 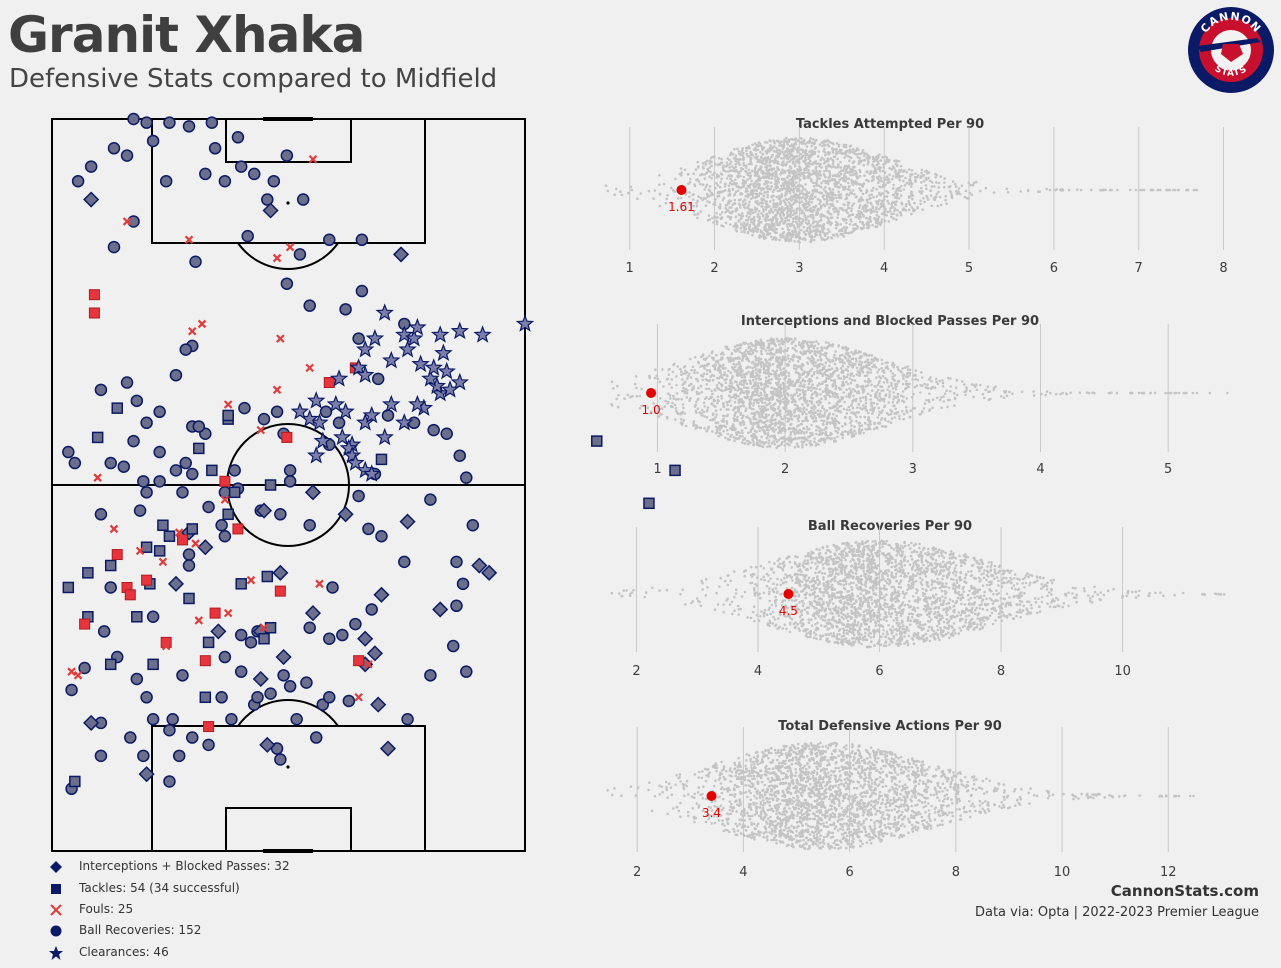 What do you see at coordinates (267, 576) in the screenshot?
I see `tackle-point` at bounding box center [267, 576].